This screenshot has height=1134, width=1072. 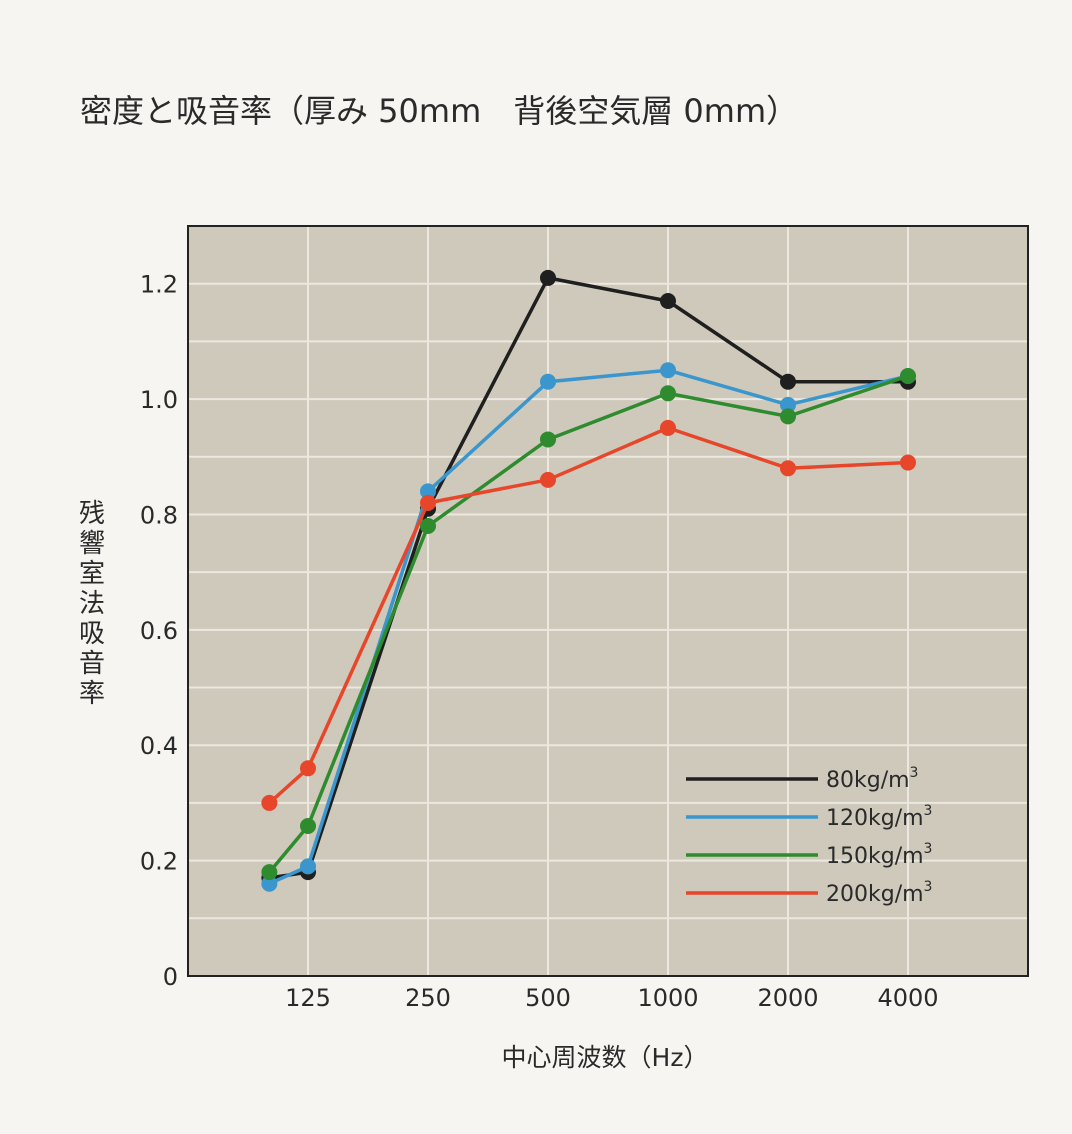 What do you see at coordinates (92, 514) in the screenshot?
I see `y-label-char: 残` at bounding box center [92, 514].